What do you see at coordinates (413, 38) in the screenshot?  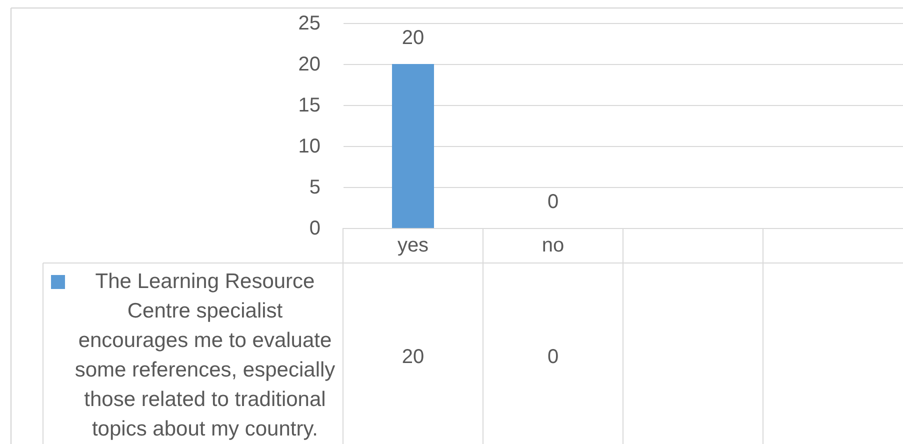 I see `annotation: 20` at bounding box center [413, 38].